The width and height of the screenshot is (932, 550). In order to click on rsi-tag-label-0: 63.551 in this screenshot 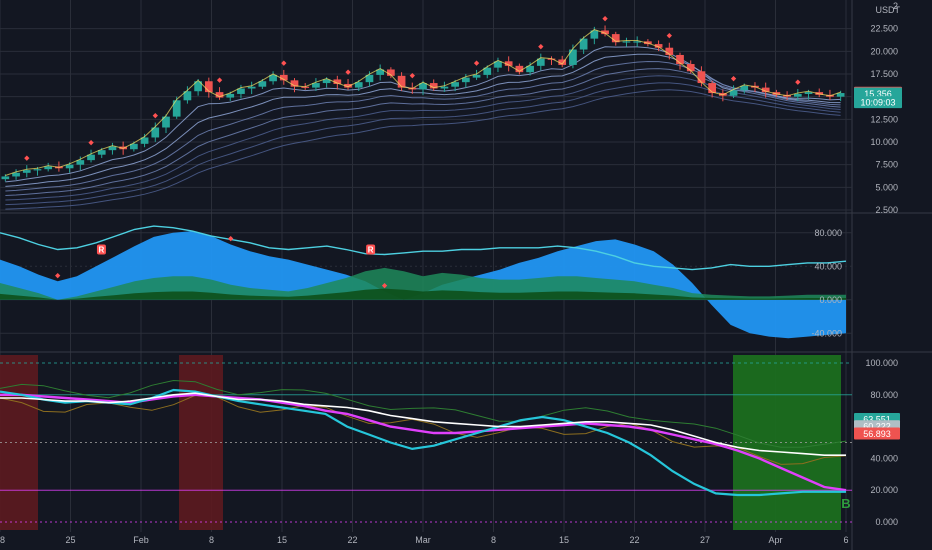, I will do `click(877, 419)`.